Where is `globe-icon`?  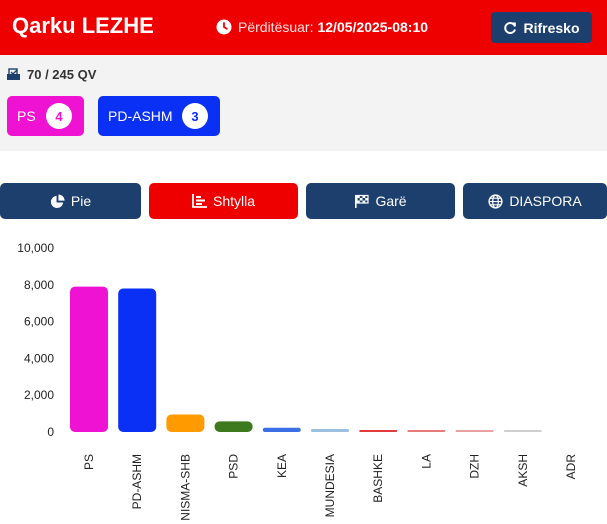
globe-icon is located at coordinates (495, 201).